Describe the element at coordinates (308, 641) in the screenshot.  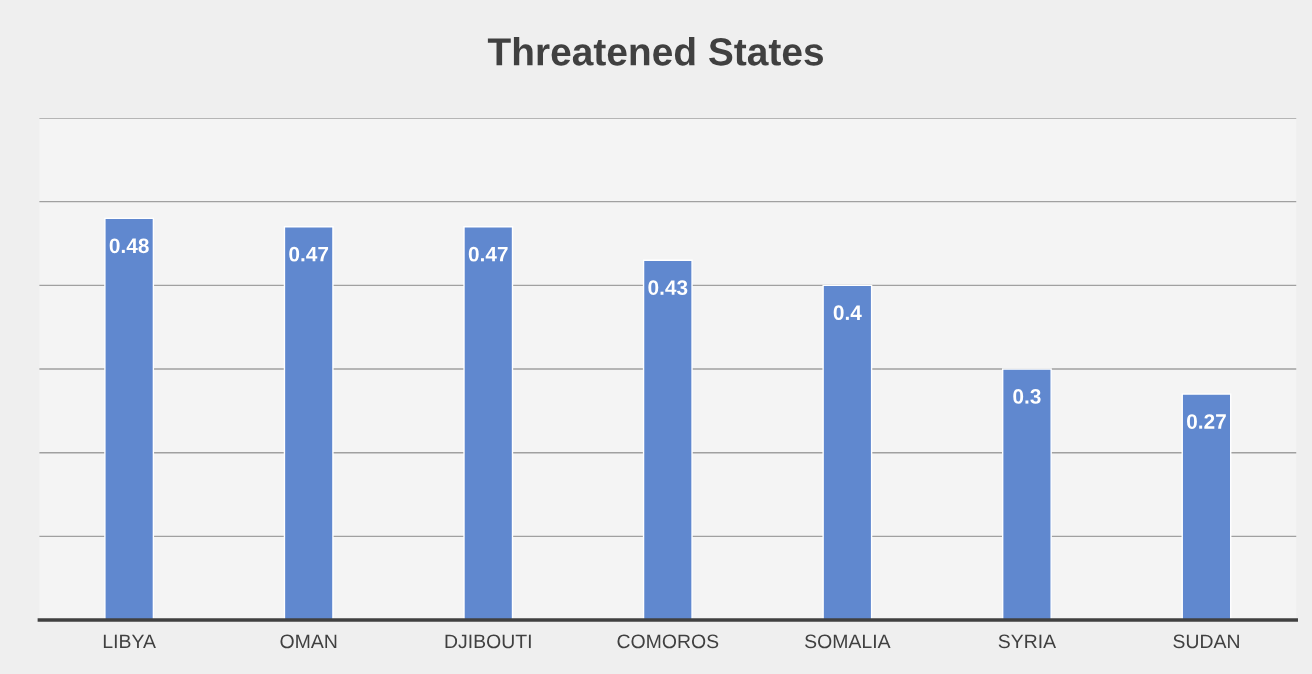
I see `x-tick-label: OMAN` at that location.